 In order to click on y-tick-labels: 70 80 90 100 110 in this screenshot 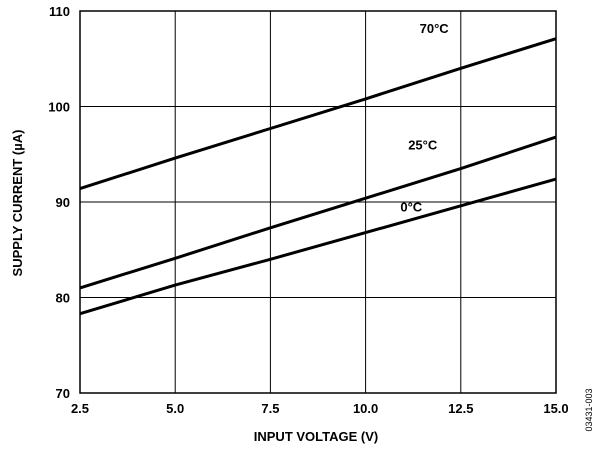, I will do `click(59, 202)`.